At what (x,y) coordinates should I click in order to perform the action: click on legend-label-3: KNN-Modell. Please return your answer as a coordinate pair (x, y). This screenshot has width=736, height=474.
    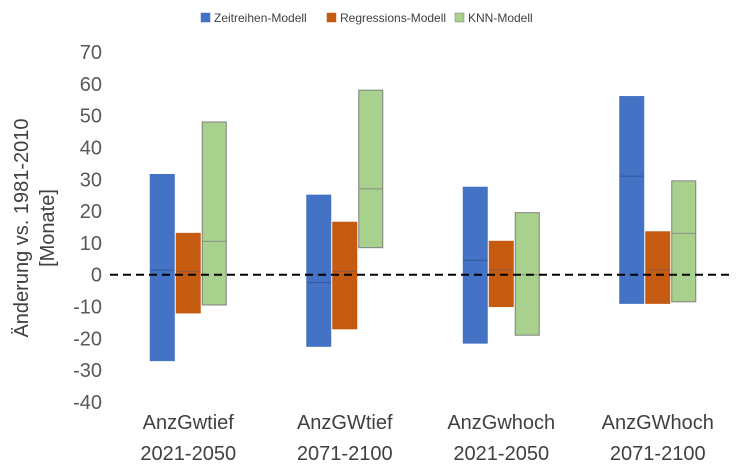
    Looking at the image, I should click on (500, 18).